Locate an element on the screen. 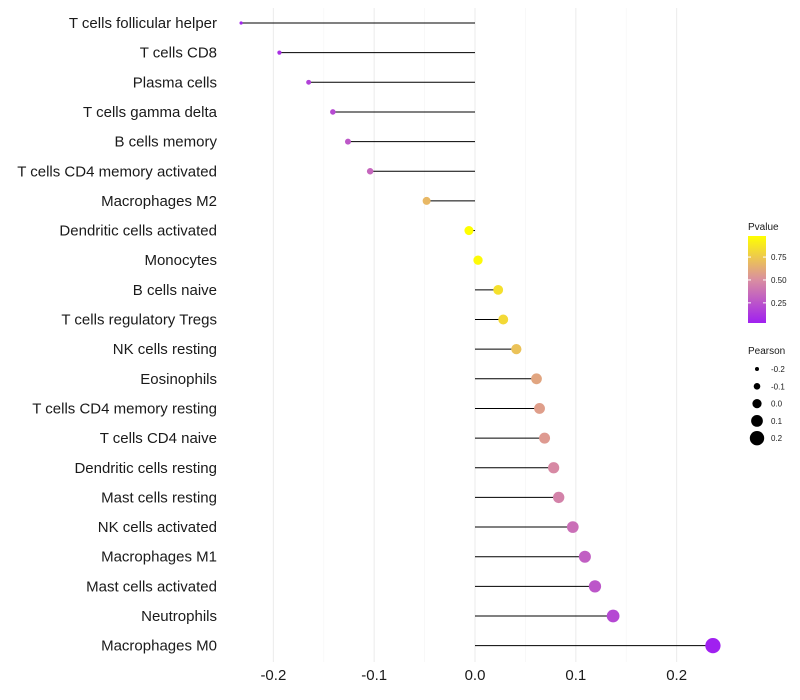 This screenshot has width=800, height=700. category-label: Mast cells activated is located at coordinates (151, 586).